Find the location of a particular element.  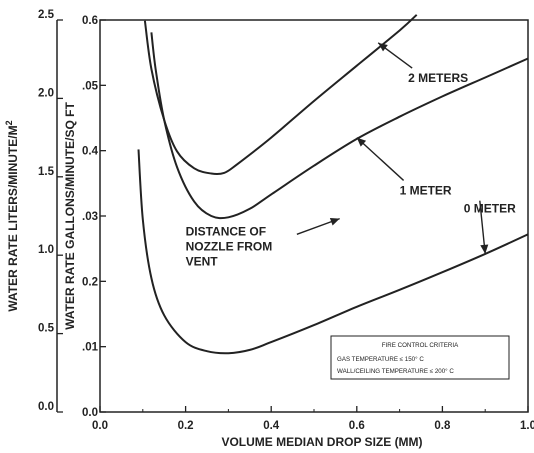

x-ticks: 0.0 0.2 0.4 0.6 0.8 1.0 is located at coordinates (313, 419).